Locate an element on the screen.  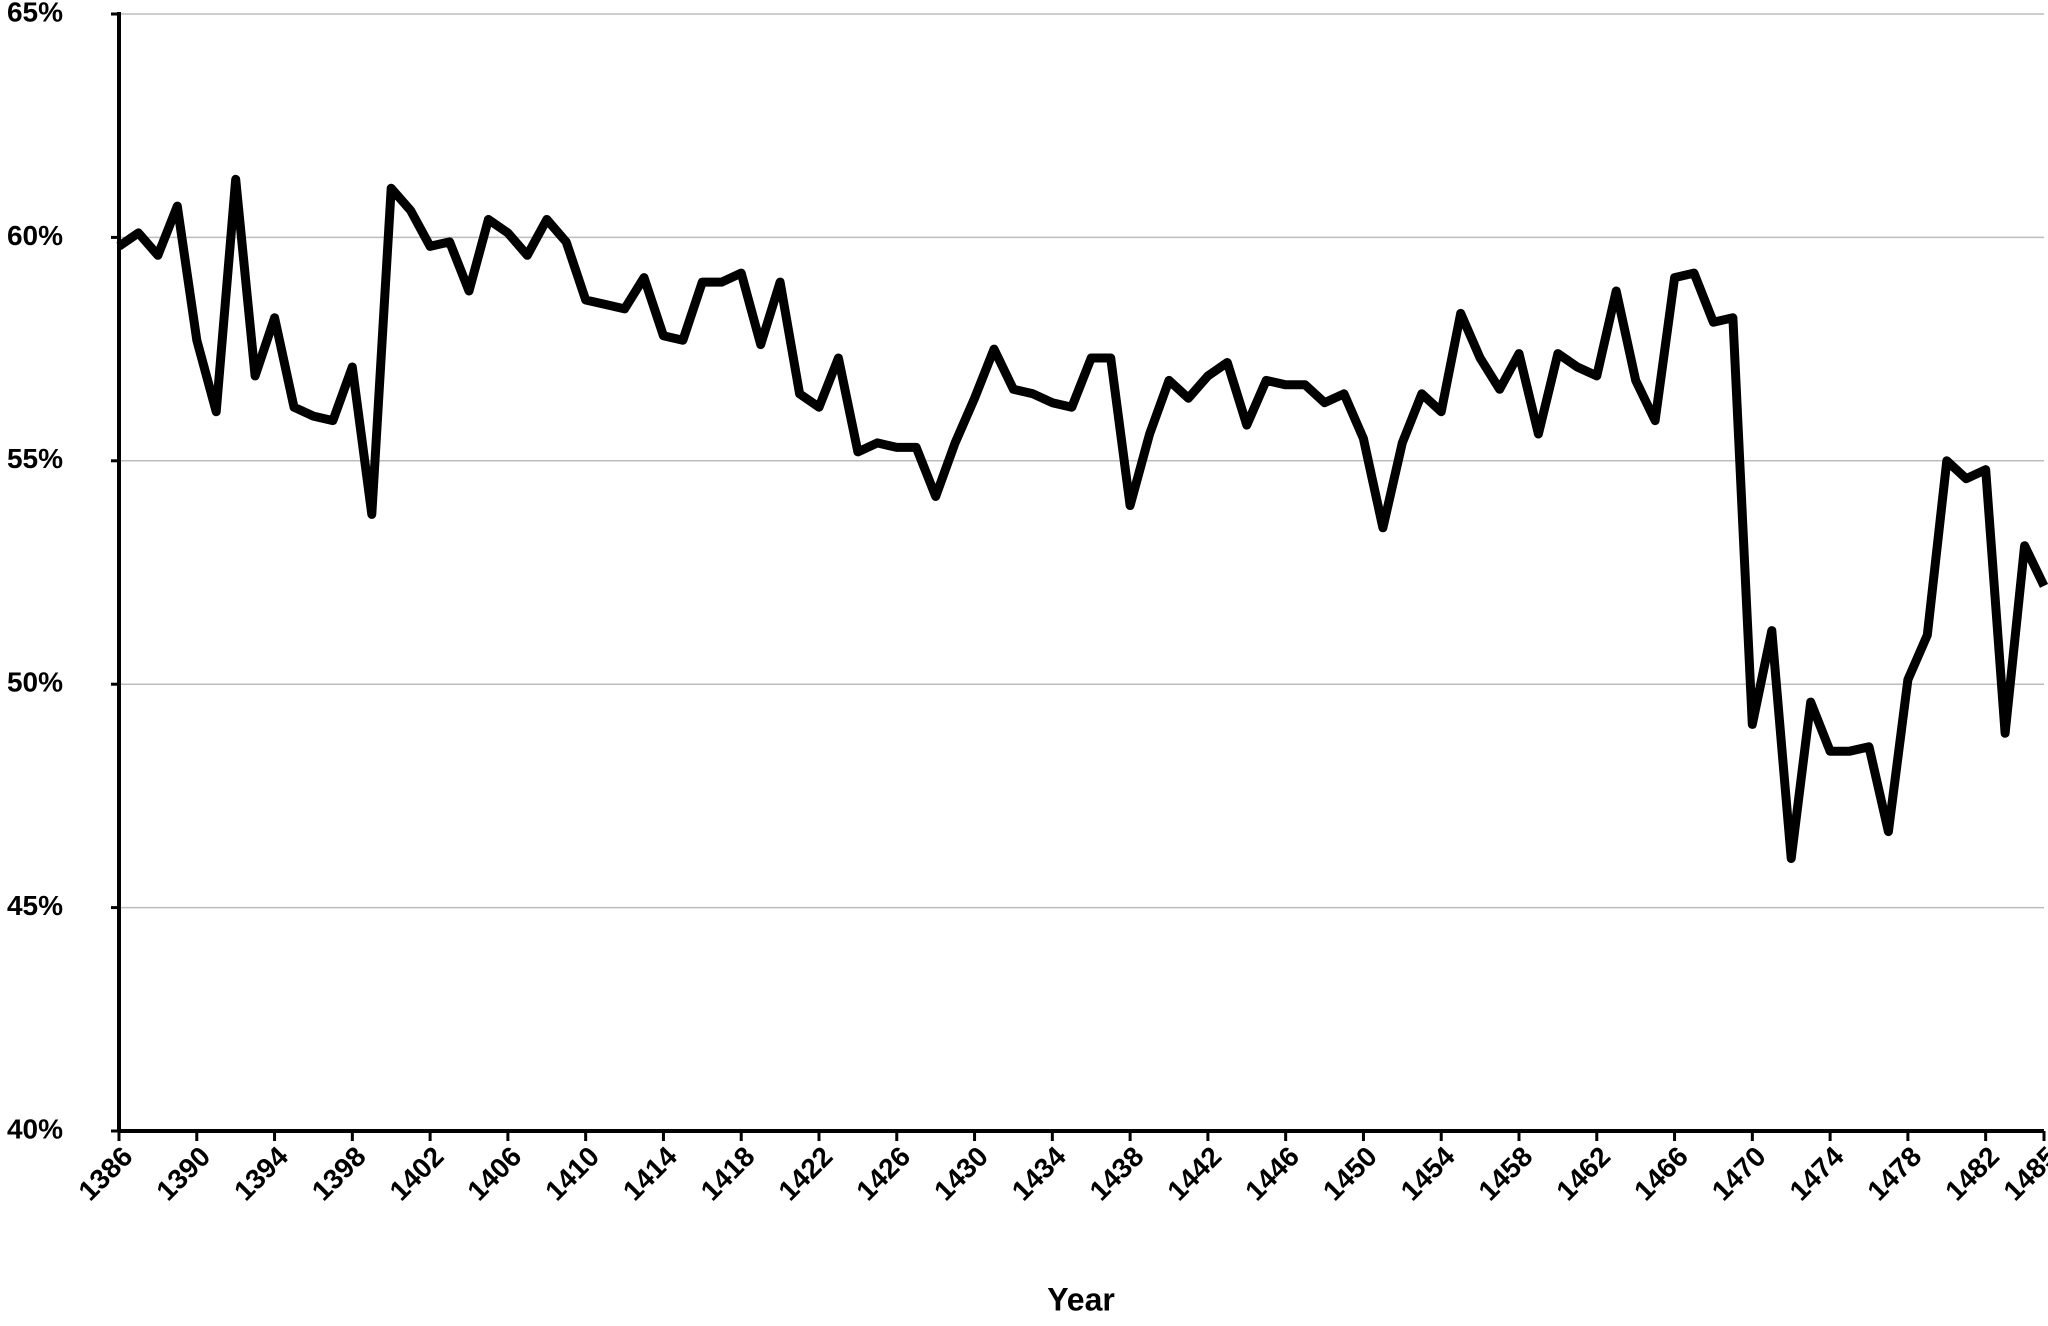
x-tick-label: 1470 is located at coordinates (1739, 1174).